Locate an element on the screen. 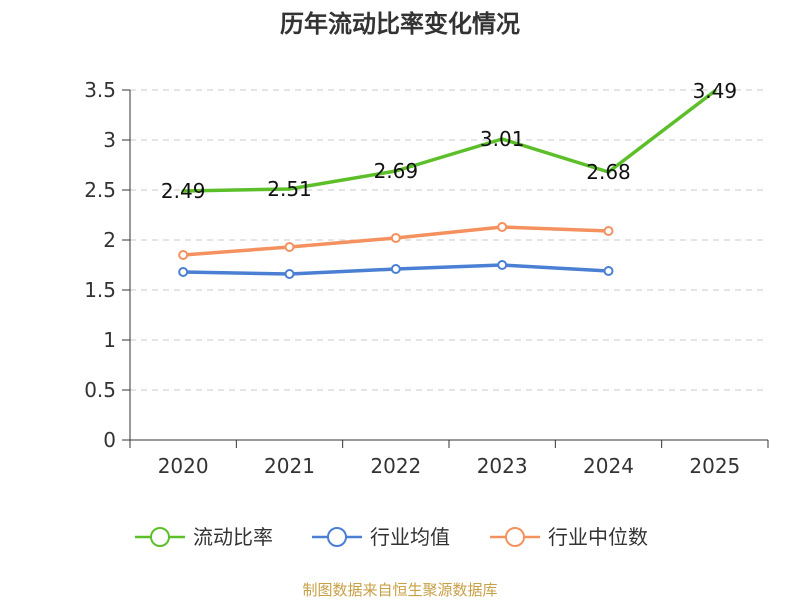  y-tick-label-0: 0 is located at coordinates (109, 440).